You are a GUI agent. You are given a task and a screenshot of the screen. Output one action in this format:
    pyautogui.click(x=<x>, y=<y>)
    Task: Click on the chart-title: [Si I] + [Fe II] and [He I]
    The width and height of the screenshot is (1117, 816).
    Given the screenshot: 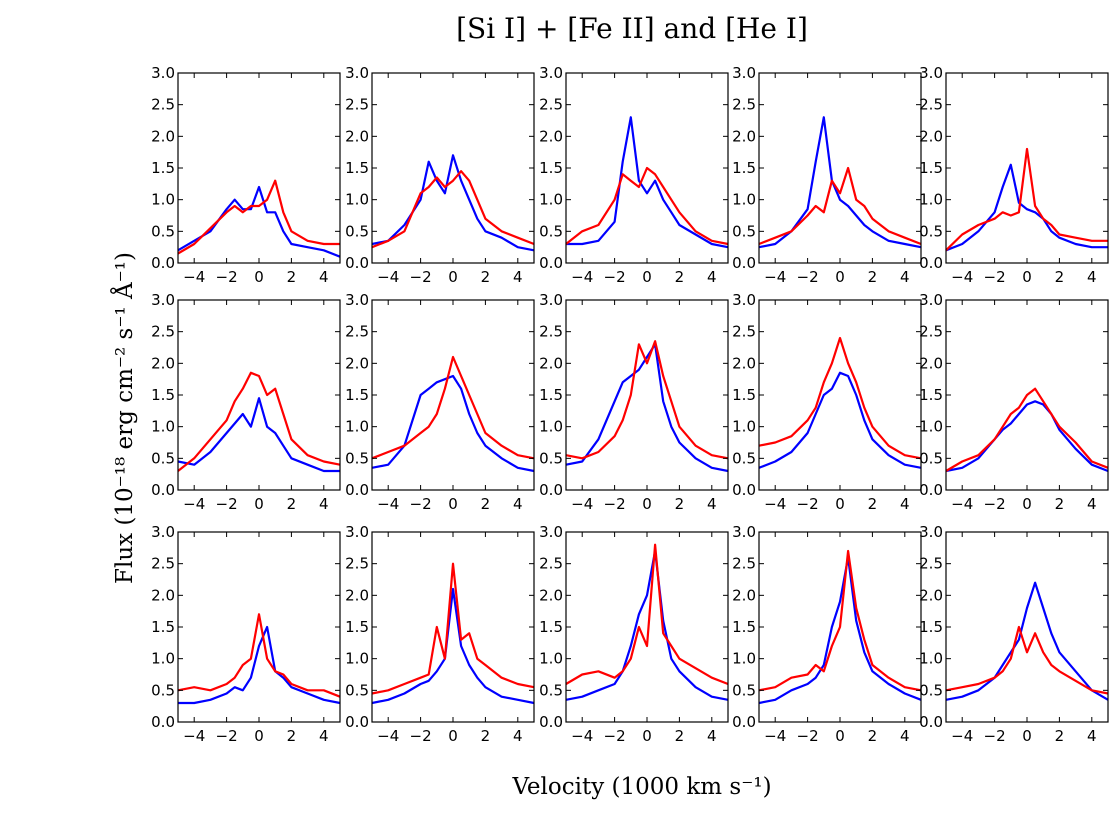 What is the action you would take?
    pyautogui.click(x=632, y=28)
    